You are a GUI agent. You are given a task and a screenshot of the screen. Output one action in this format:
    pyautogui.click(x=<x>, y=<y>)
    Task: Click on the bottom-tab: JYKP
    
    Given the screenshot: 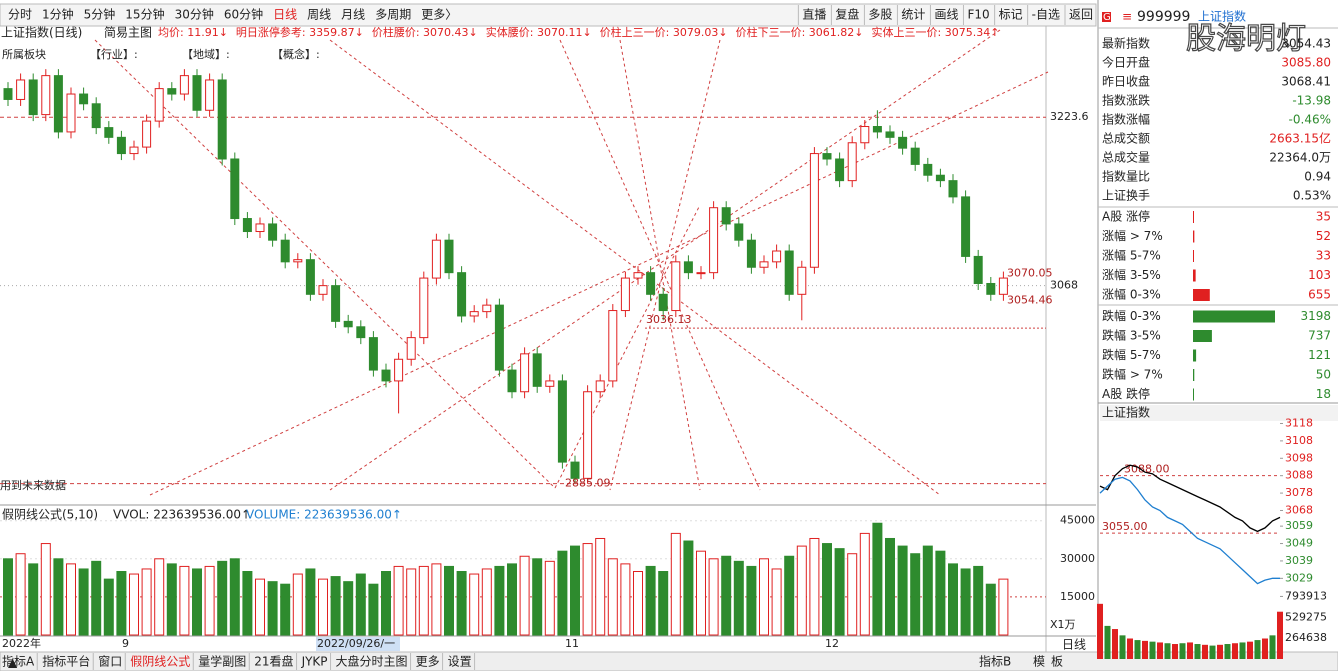 What is the action you would take?
    pyautogui.click(x=314, y=662)
    